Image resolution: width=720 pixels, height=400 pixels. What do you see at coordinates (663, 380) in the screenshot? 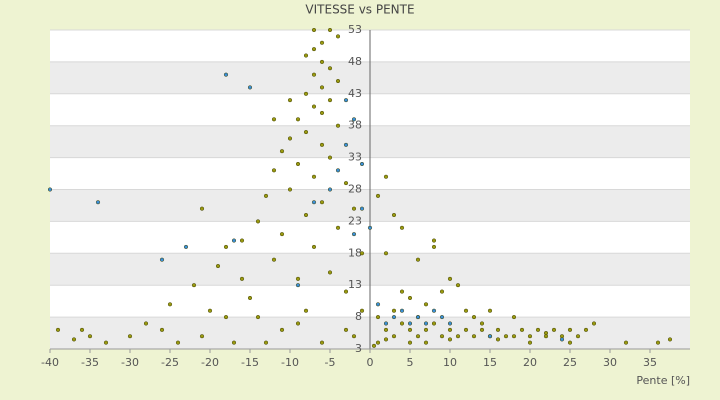
I see `x-axis-label: Pente [%]` at bounding box center [663, 380].